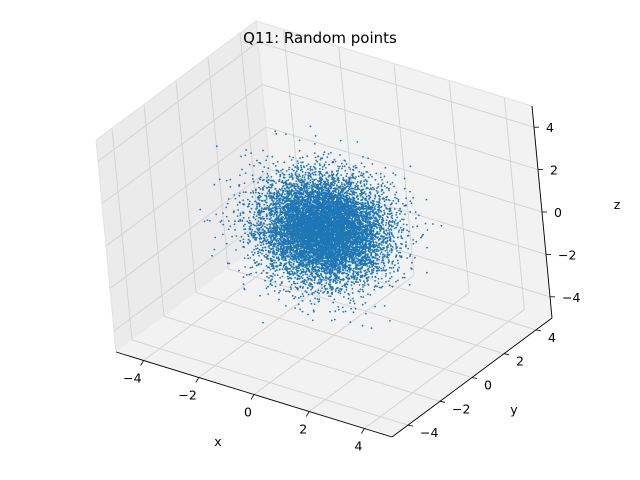 The height and width of the screenshot is (480, 640). Describe the element at coordinates (176, 80) in the screenshot. I see `pane-edge` at that location.